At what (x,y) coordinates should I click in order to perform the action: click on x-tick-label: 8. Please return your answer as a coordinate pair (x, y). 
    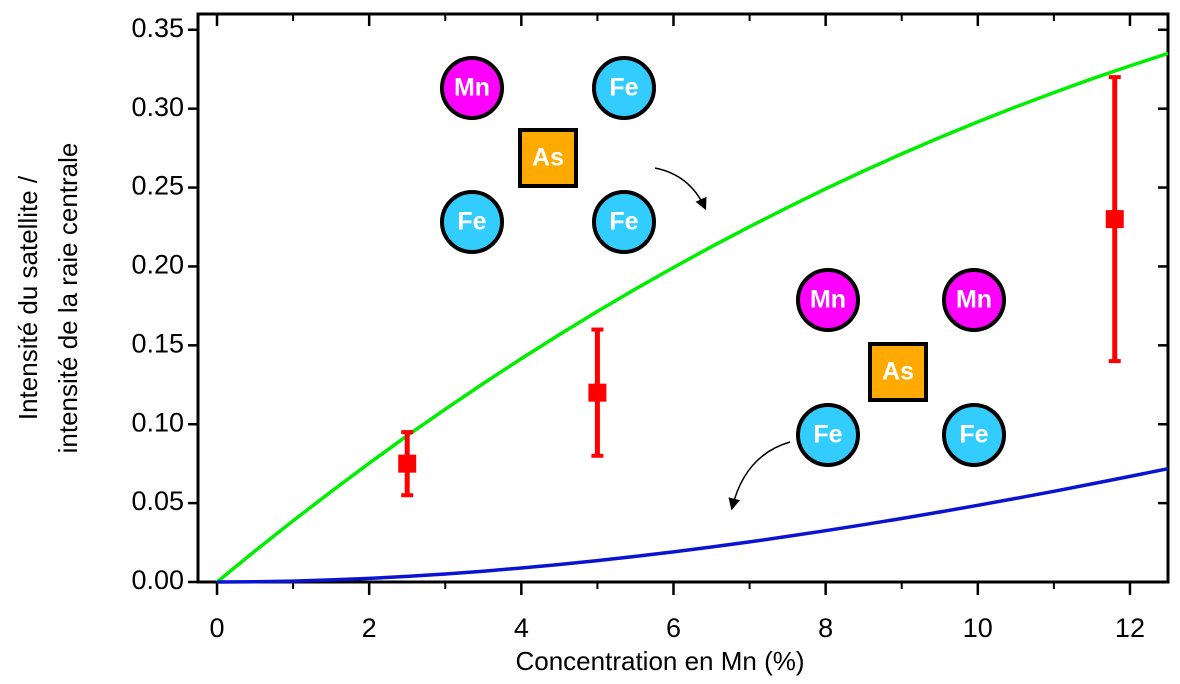
    Looking at the image, I should click on (825, 628).